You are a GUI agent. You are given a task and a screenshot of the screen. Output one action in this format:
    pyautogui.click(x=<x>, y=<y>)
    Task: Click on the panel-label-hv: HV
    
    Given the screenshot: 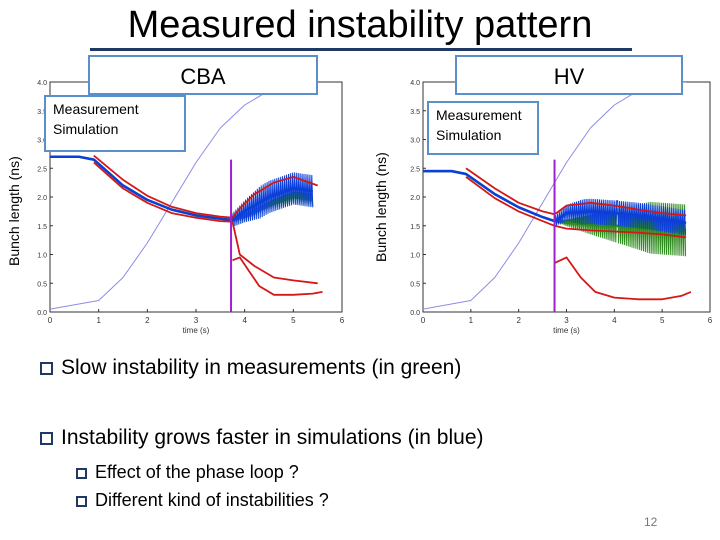 What is the action you would take?
    pyautogui.click(x=569, y=75)
    